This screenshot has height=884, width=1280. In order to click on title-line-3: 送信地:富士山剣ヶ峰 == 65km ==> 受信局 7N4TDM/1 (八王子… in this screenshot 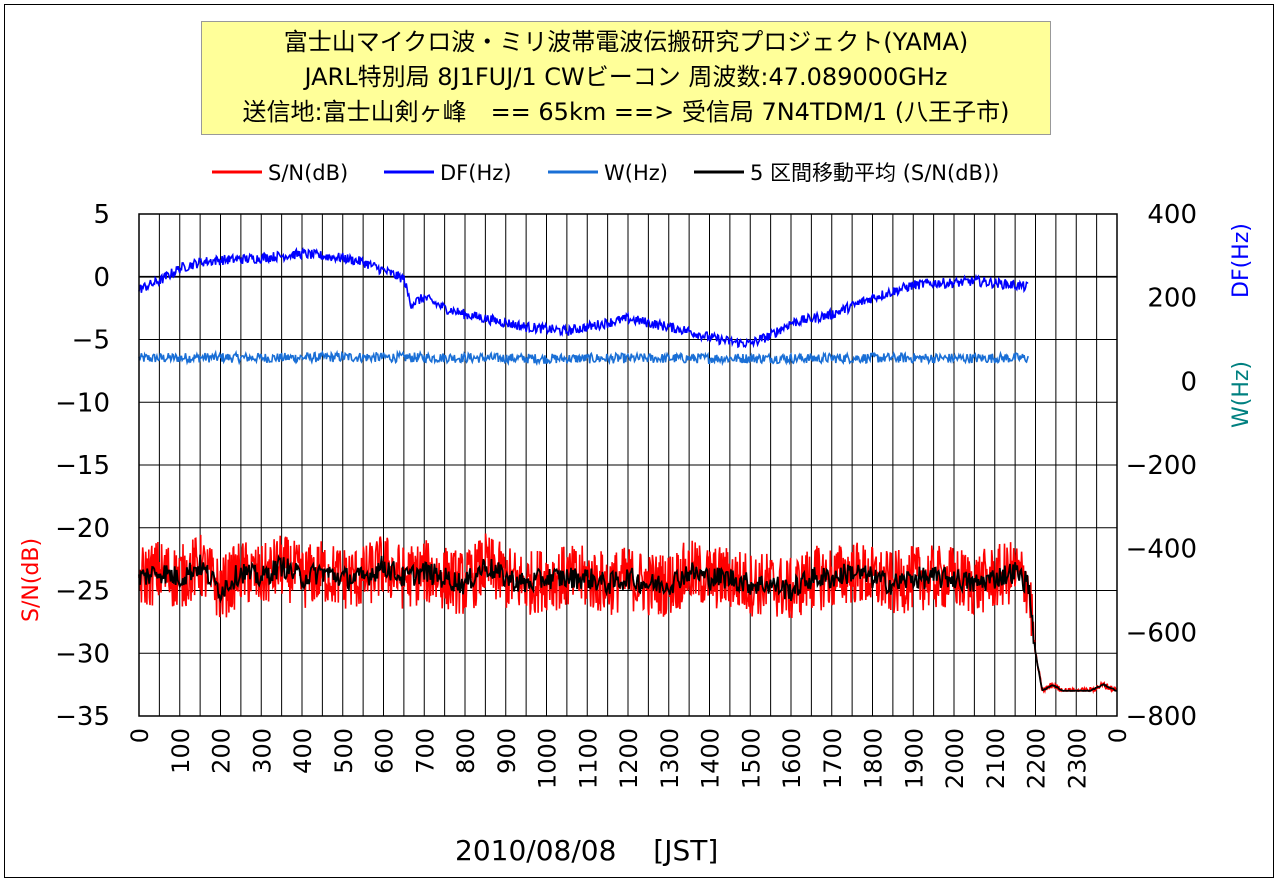, I will do `click(626, 112)`.